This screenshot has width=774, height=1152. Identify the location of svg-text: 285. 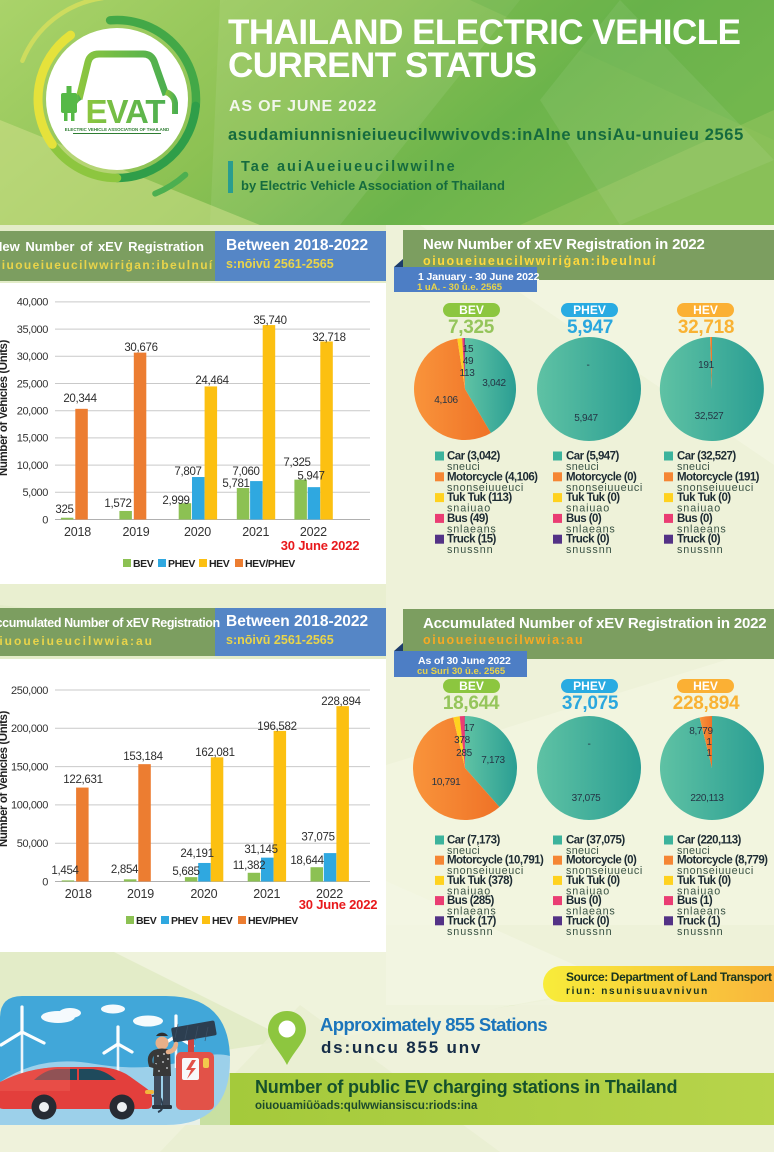
(464, 753).